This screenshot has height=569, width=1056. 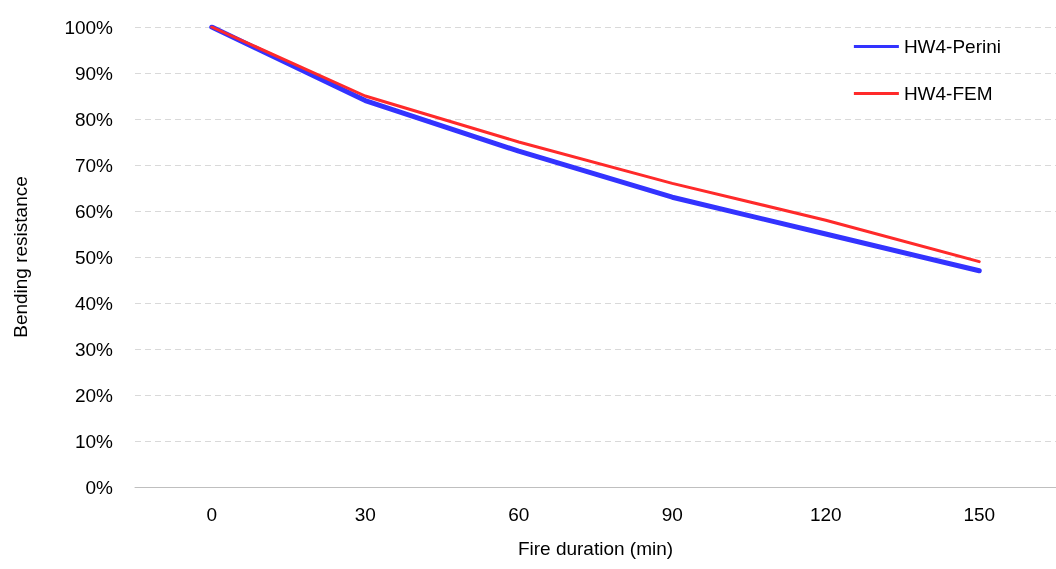 What do you see at coordinates (595, 548) in the screenshot?
I see `x-axis-title: Fire duration (min)` at bounding box center [595, 548].